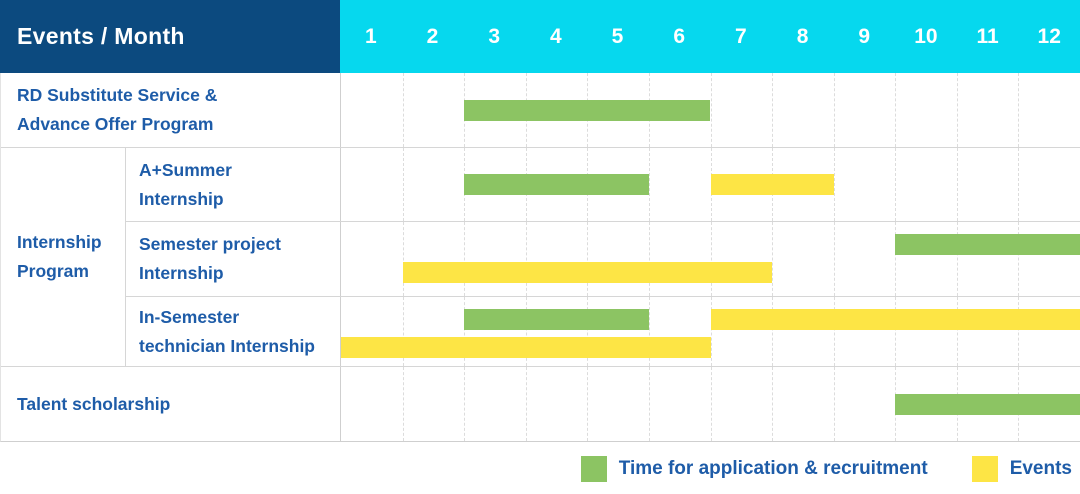  What do you see at coordinates (227, 345) in the screenshot?
I see `row-label-line: technician Internship` at bounding box center [227, 345].